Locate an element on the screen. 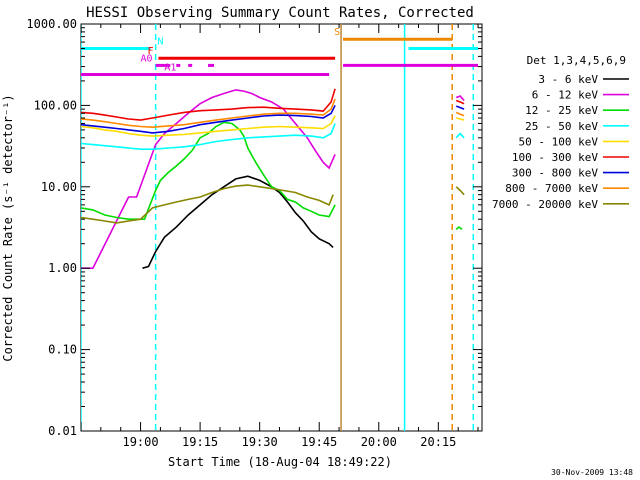 The height and width of the screenshot is (480, 640). legend-entry-label: 50 - 100 keV is located at coordinates (559, 141).